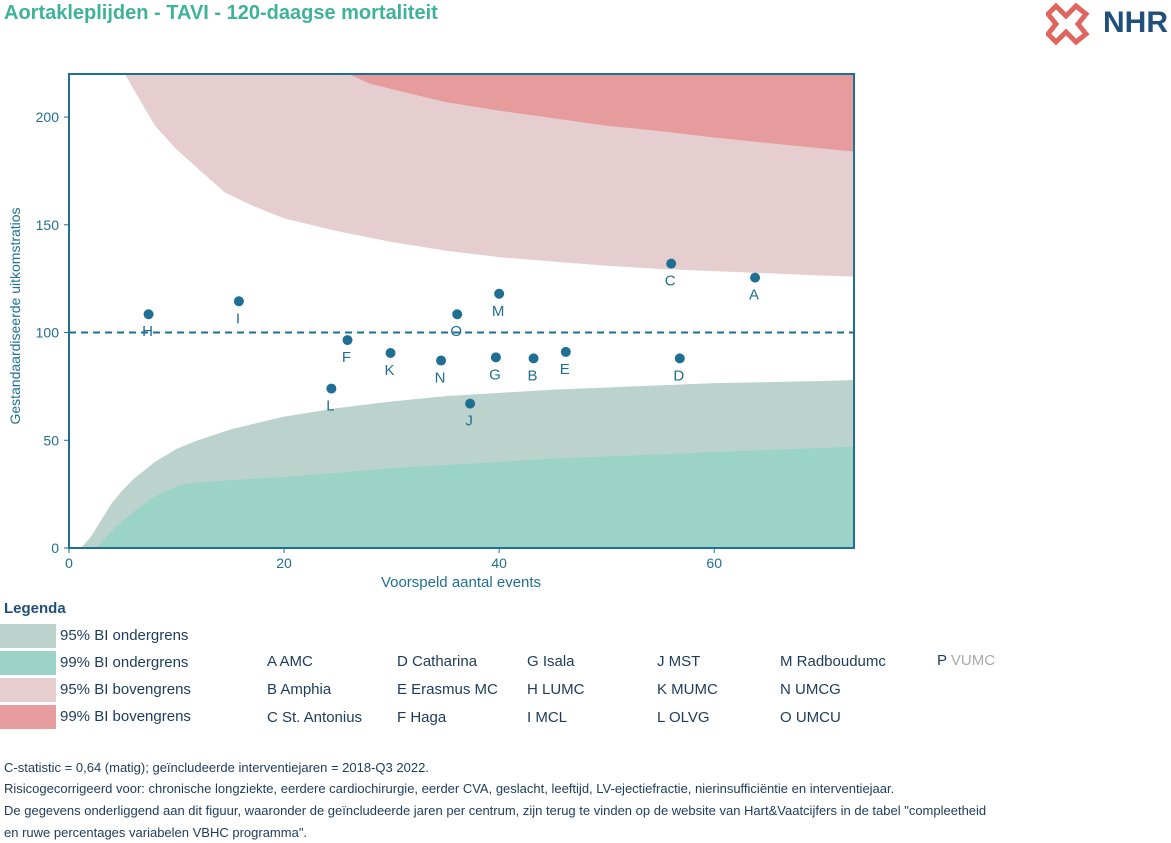 The width and height of the screenshot is (1171, 843). Describe the element at coordinates (495, 357) in the screenshot. I see `data-point-g` at that location.